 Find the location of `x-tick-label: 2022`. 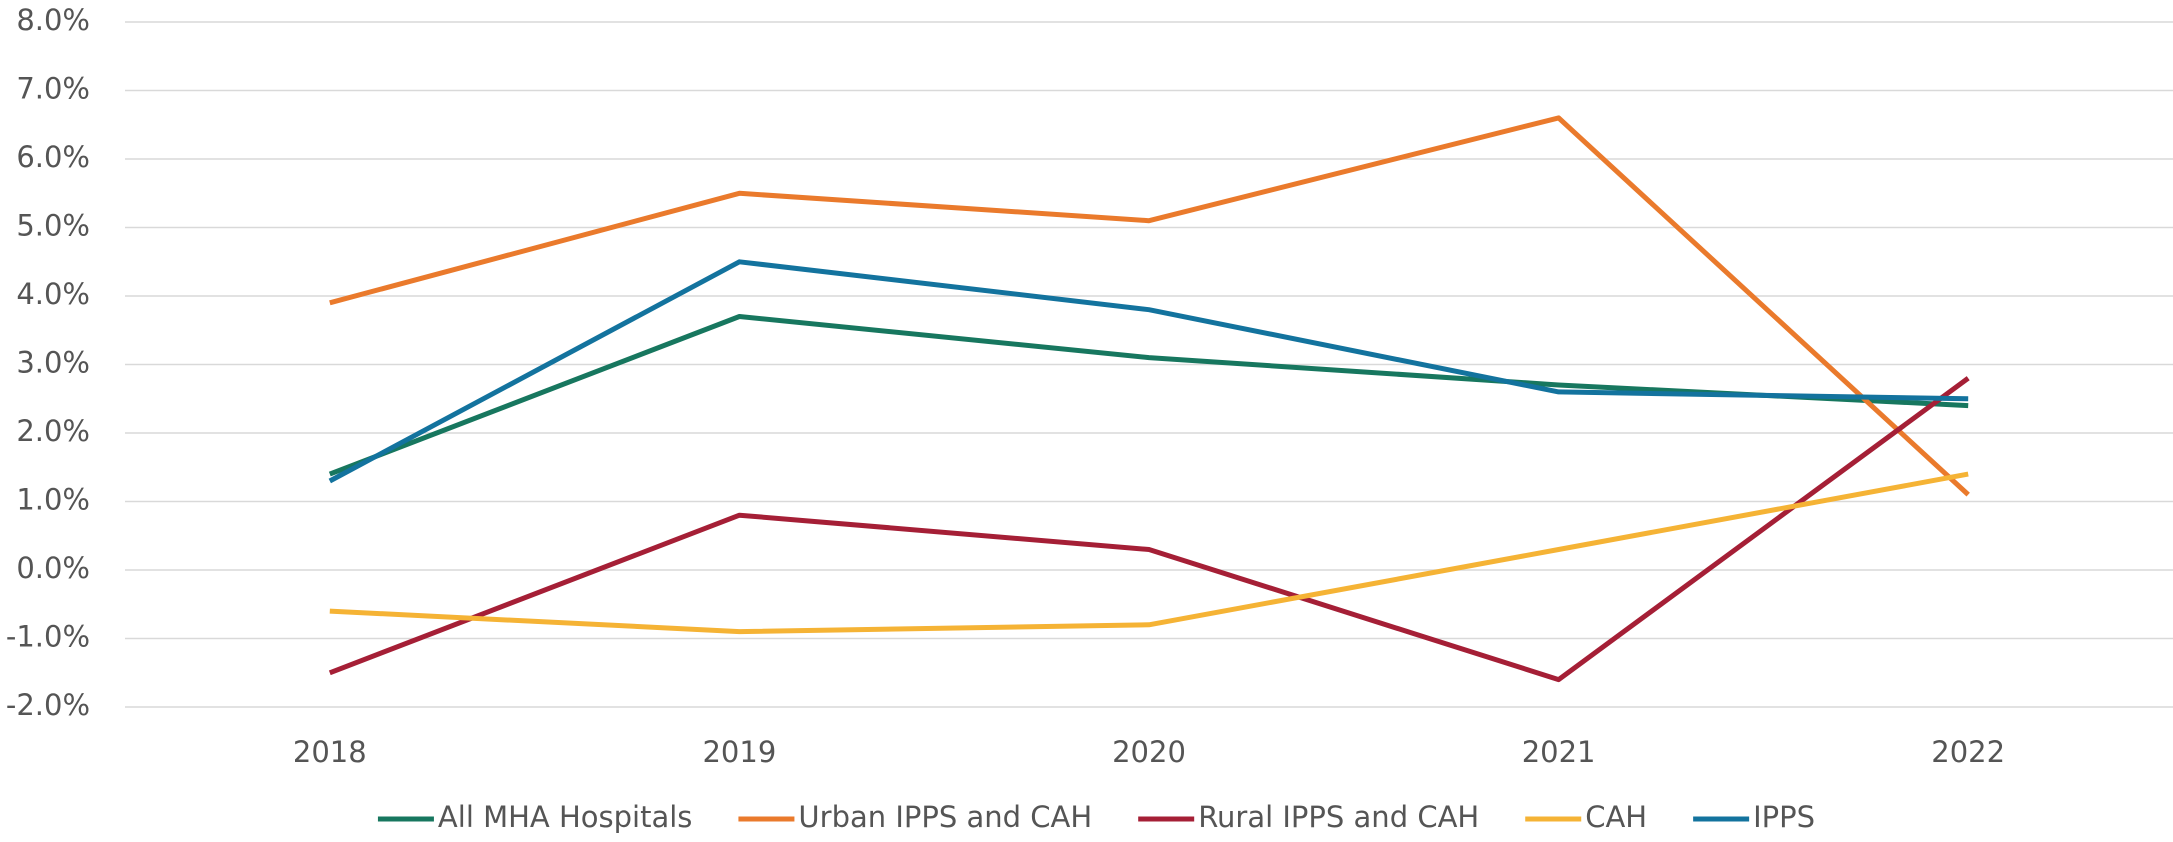

x-tick-label: 2022 is located at coordinates (1968, 752).